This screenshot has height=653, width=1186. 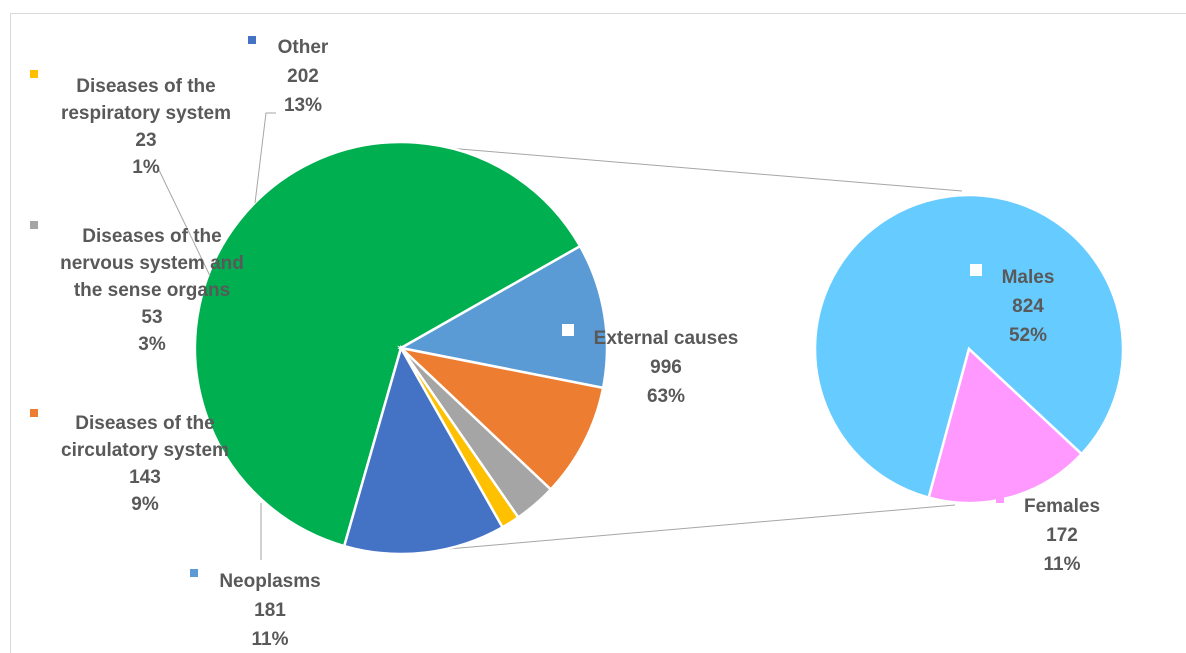 What do you see at coordinates (701, 527) in the screenshot?
I see `connector-bottom` at bounding box center [701, 527].